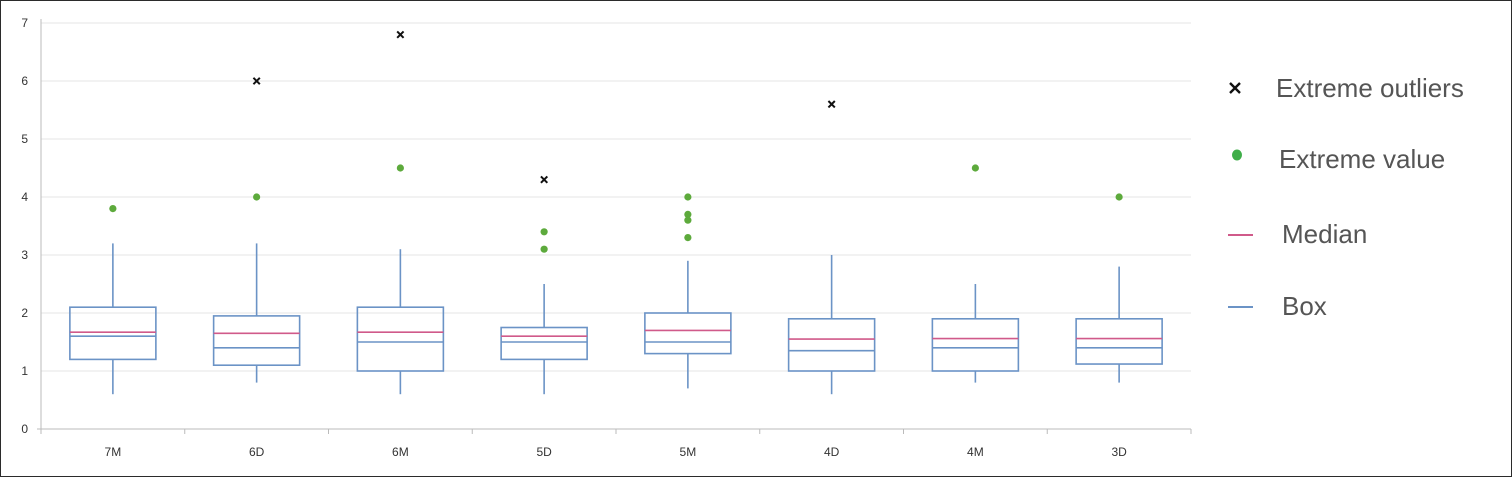 Image resolution: width=1512 pixels, height=477 pixels. What do you see at coordinates (1240, 235) in the screenshot?
I see `pink-line-icon` at bounding box center [1240, 235].